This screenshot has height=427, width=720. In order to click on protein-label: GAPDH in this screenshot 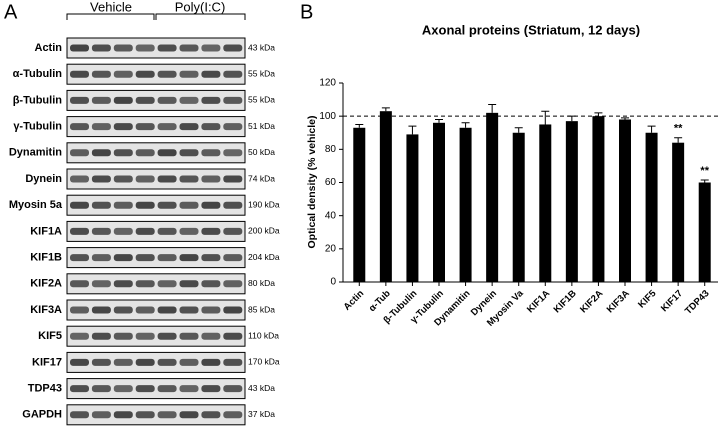, I will do `click(42, 415)`.